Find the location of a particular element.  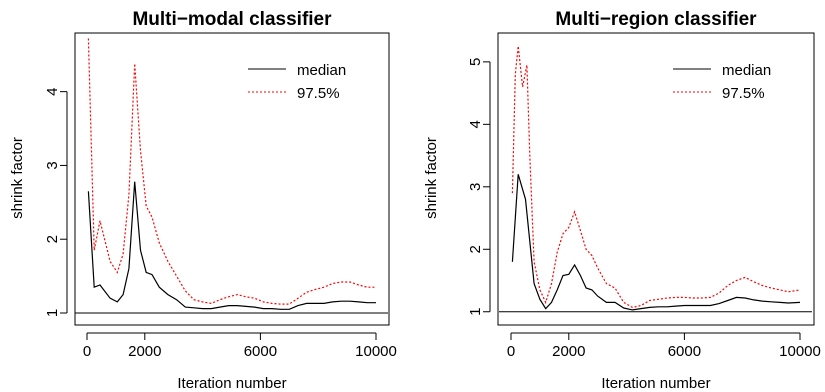

y-axis: 1 2 3 4 5 is located at coordinates (479, 187).